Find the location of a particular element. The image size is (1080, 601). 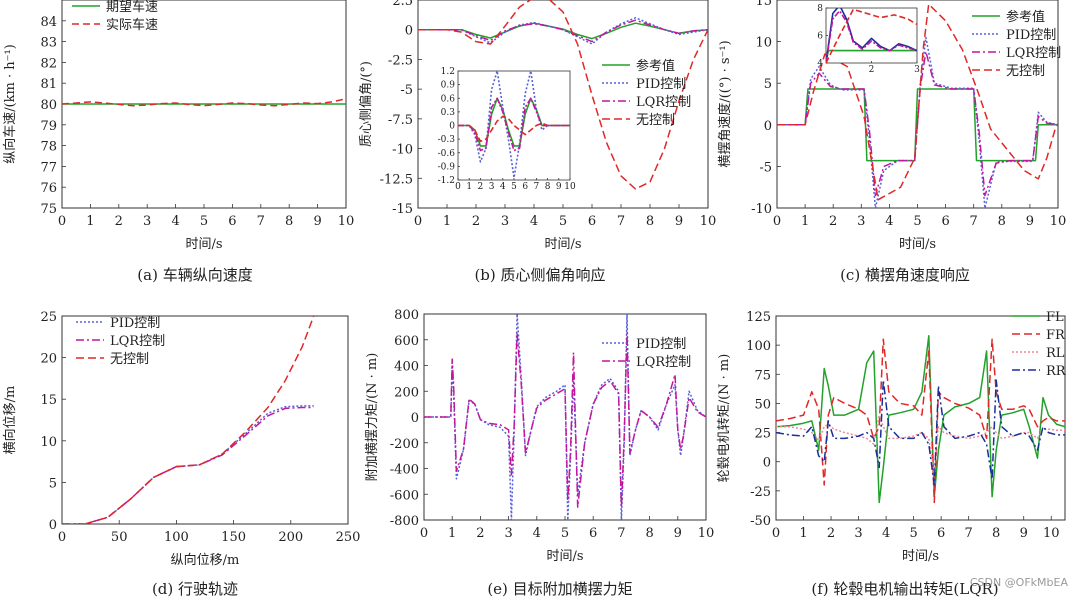

inset-c: 2 3 4 6 8 is located at coordinates (868, 39).